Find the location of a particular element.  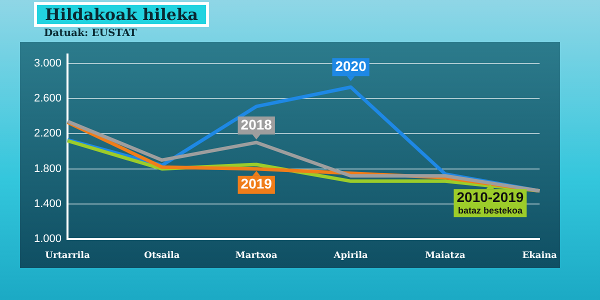

series-label: 2020 is located at coordinates (351, 66).